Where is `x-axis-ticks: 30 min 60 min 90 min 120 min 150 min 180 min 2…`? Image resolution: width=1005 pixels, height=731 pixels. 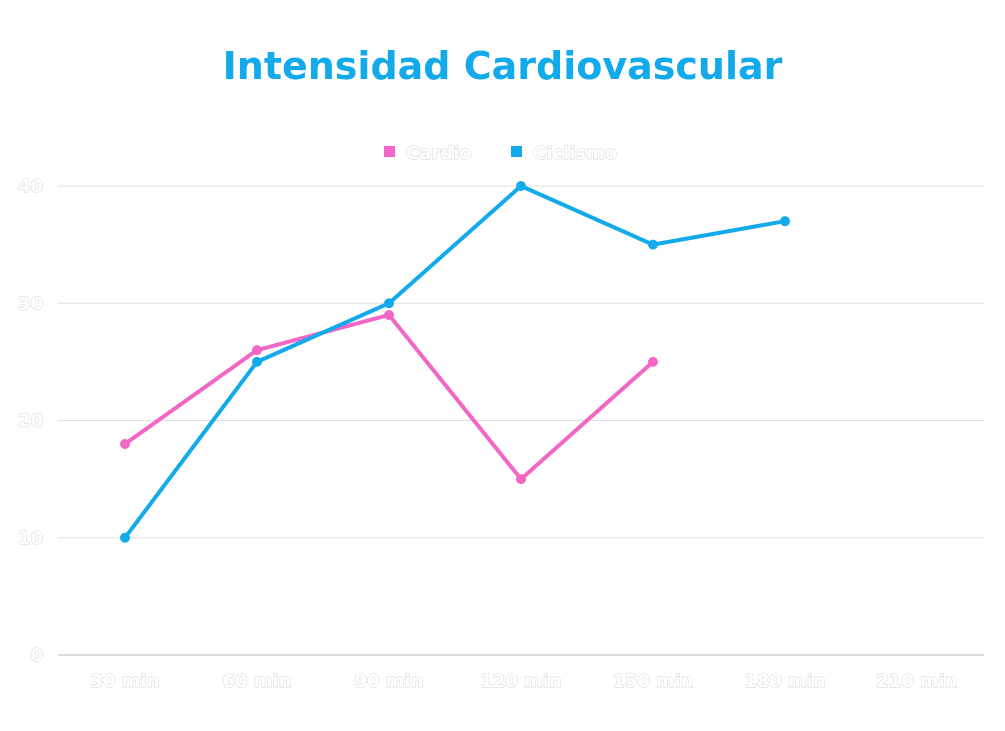
x-axis-ticks: 30 min 60 min 90 min 120 min 150 min 180 min 2… is located at coordinates (524, 681).